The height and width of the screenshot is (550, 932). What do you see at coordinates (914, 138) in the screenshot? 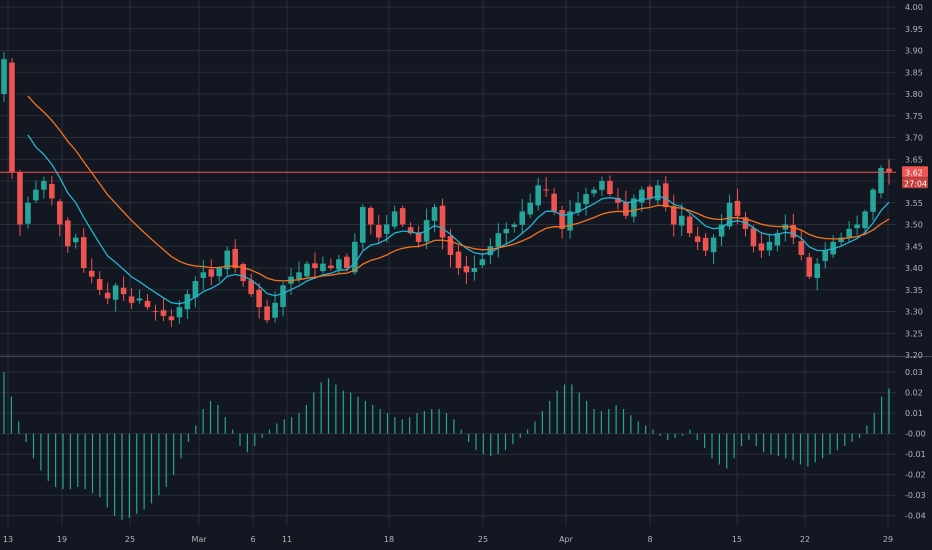
I see `price-tick-label: 3.70` at bounding box center [914, 138].